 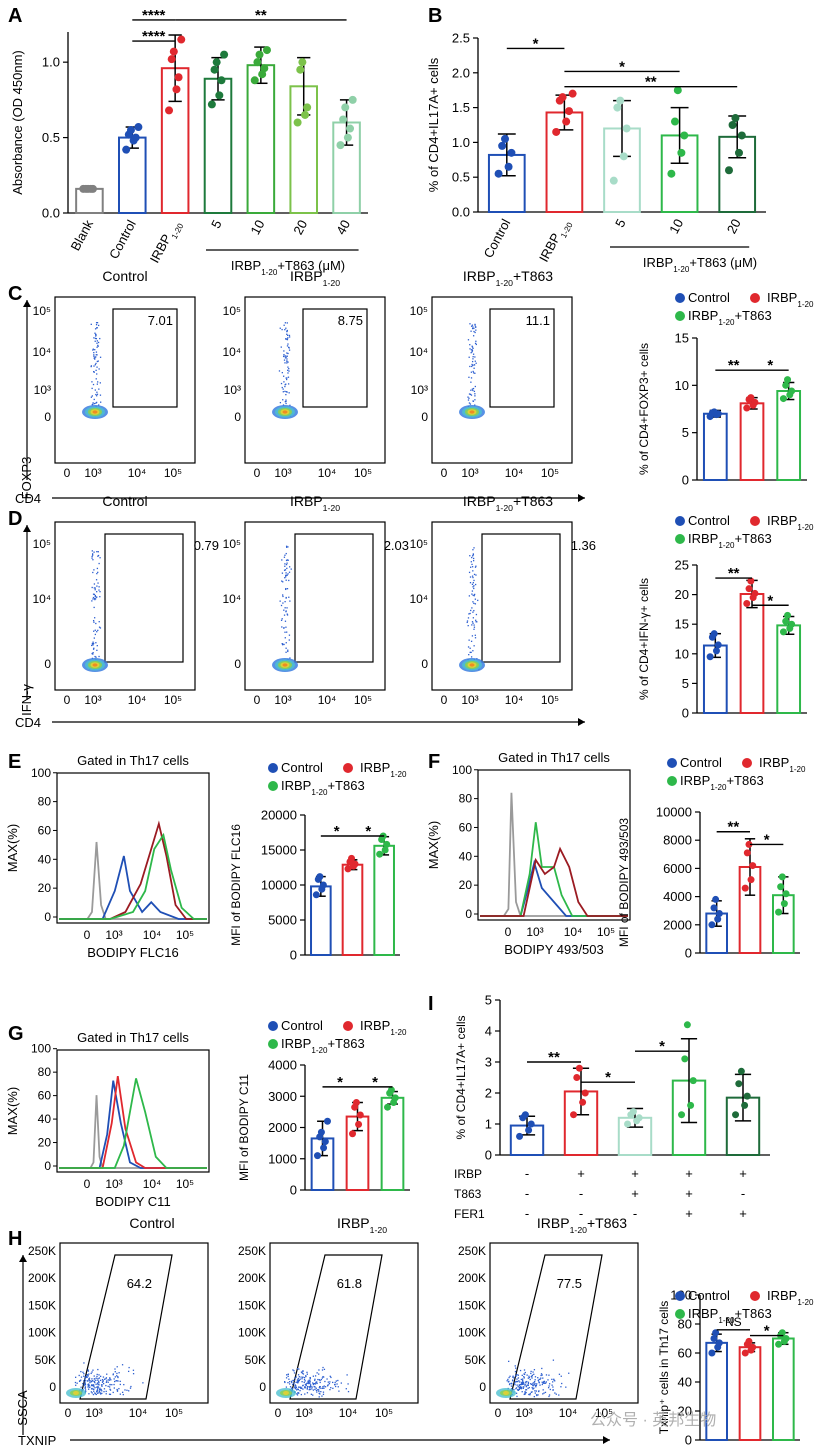 I want to click on hist-curve, so click(x=133, y=1122).